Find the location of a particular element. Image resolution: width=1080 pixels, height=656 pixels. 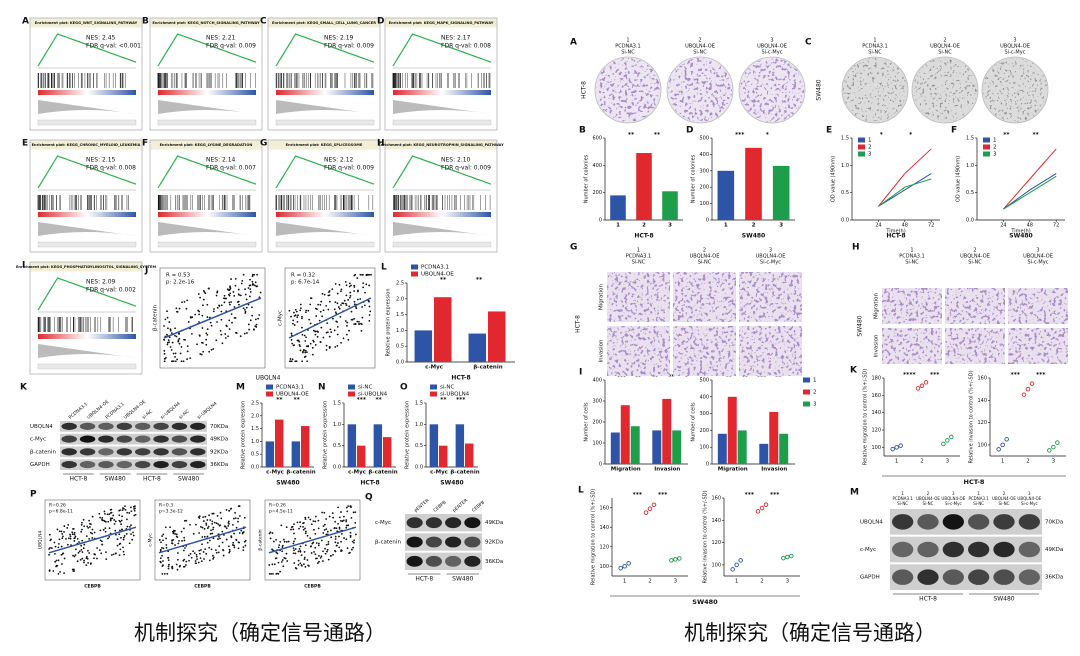

significance: ** is located at coordinates (279, 400).